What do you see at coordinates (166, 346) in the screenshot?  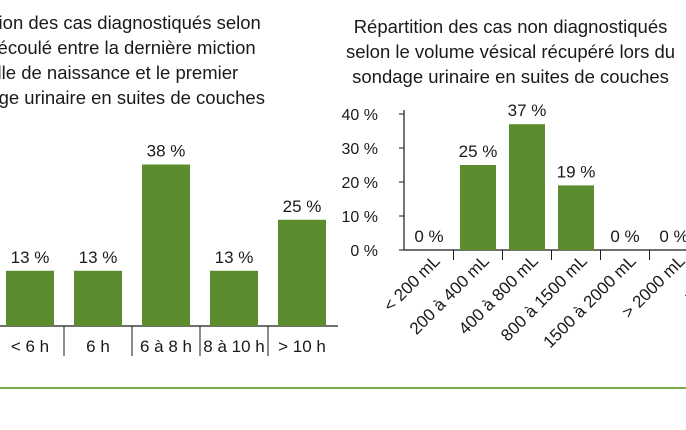 I see `chart1-tick-label-2: 6 à 8 h` at bounding box center [166, 346].